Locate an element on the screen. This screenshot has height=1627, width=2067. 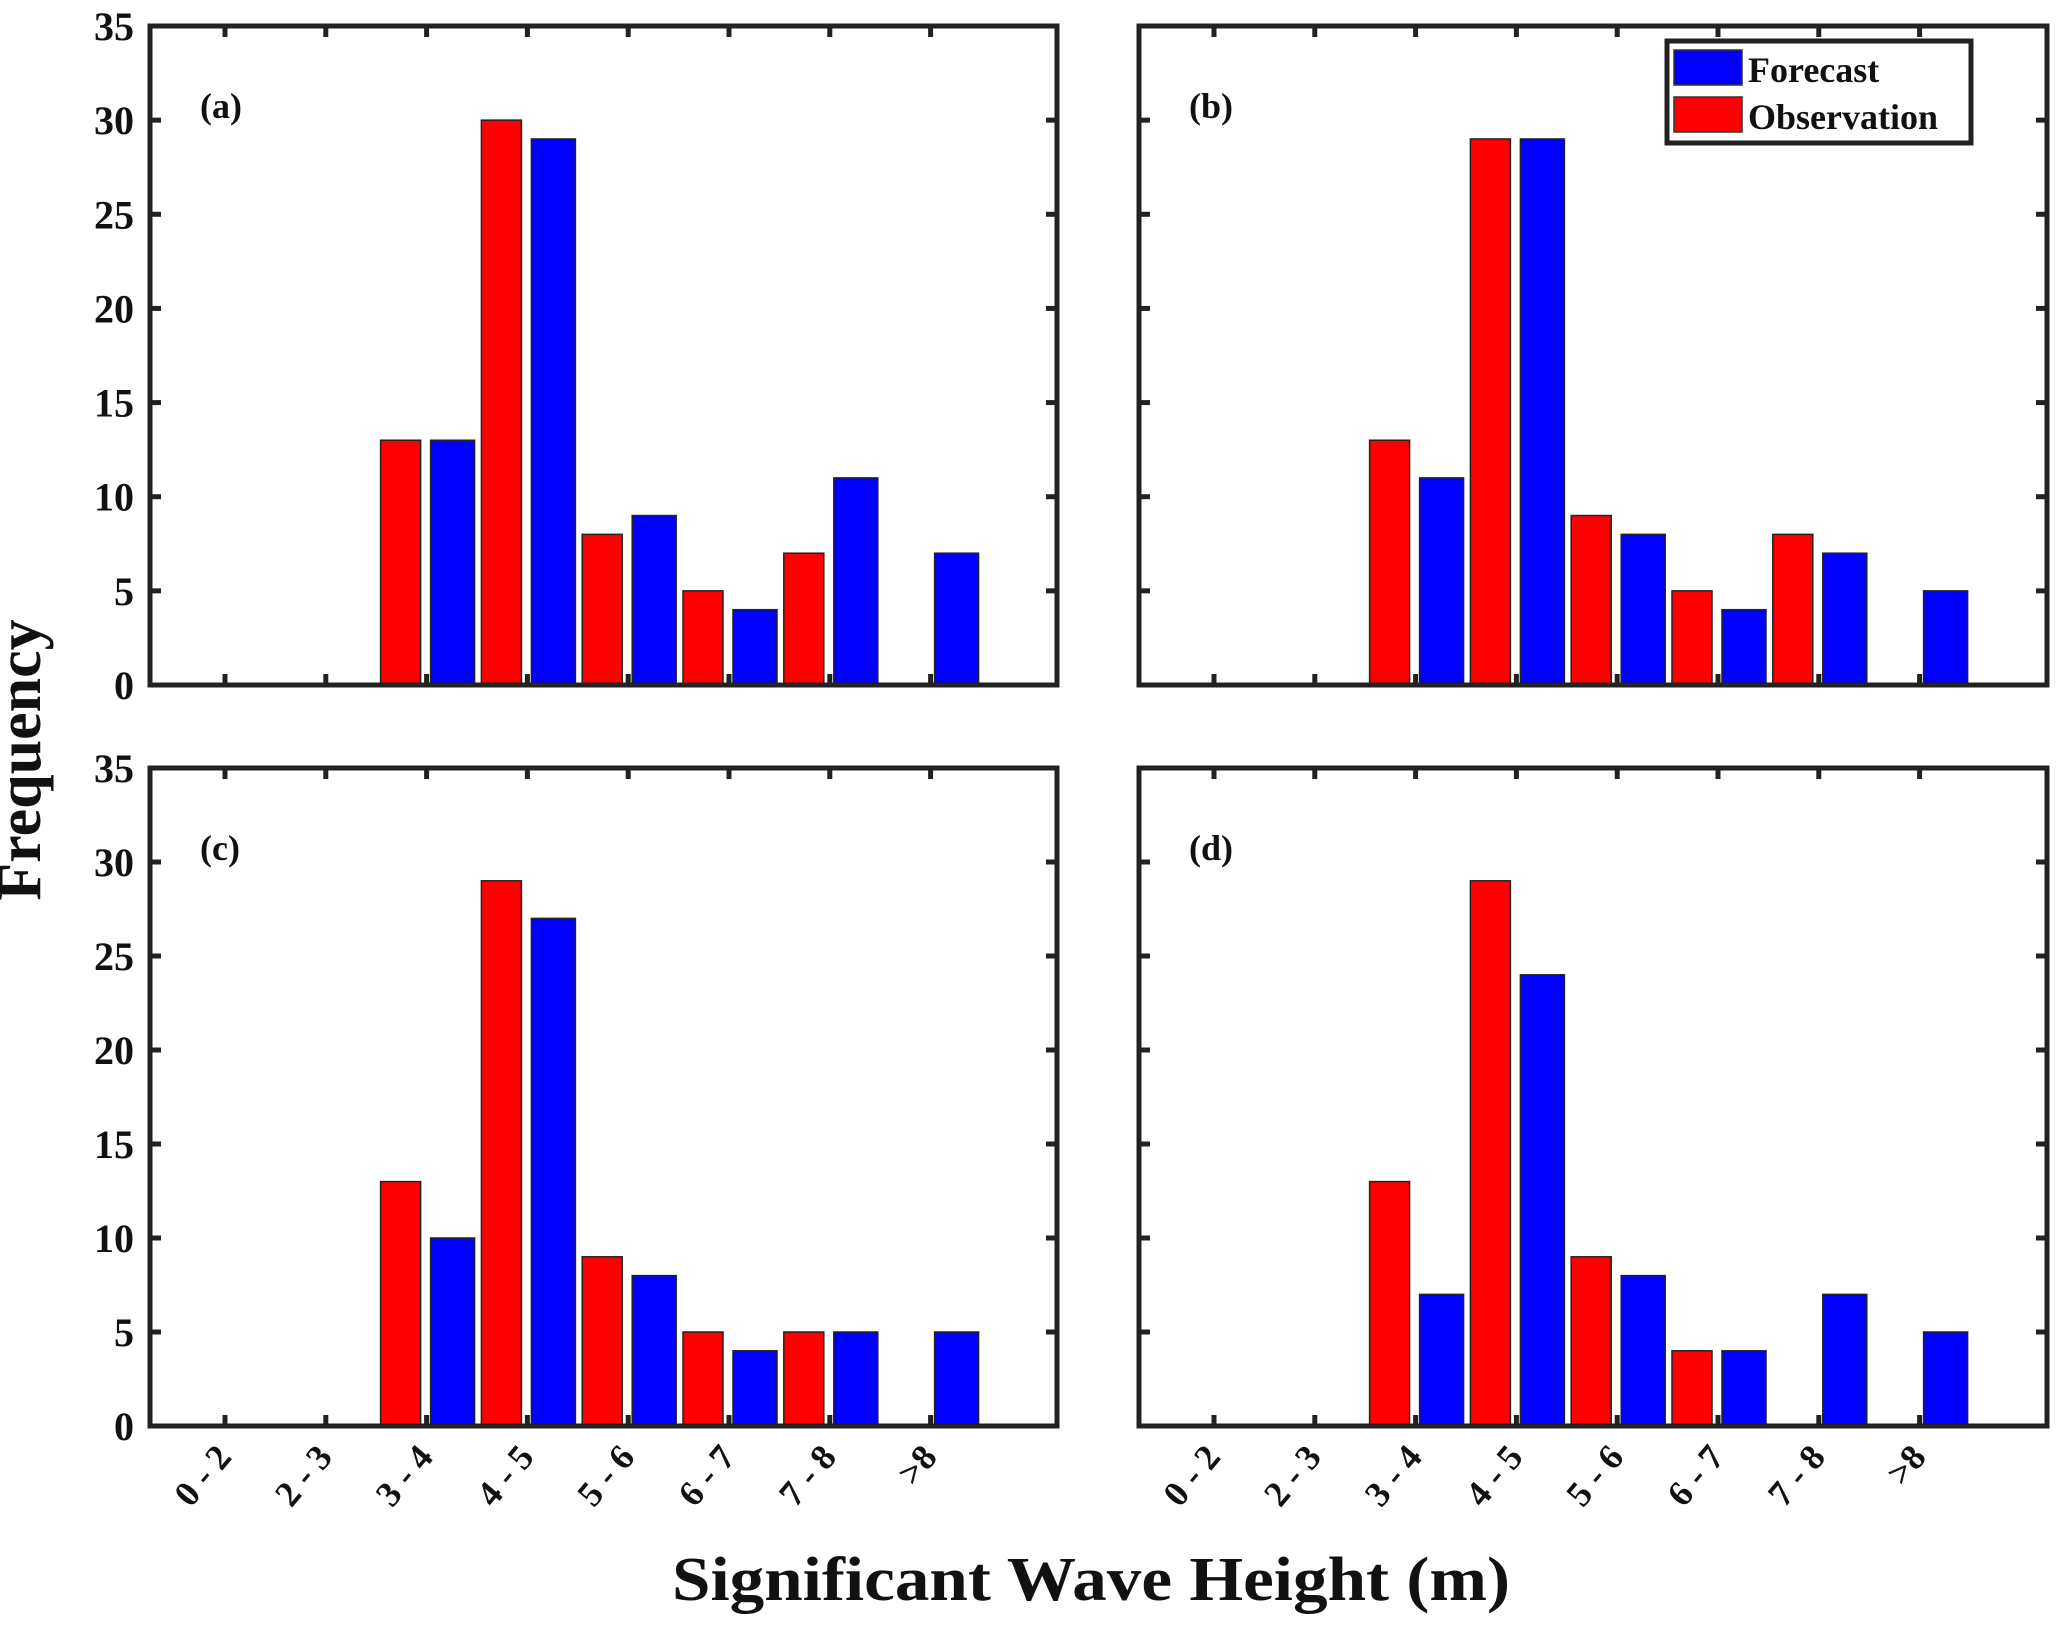
panel-label: (c) is located at coordinates (220, 848).